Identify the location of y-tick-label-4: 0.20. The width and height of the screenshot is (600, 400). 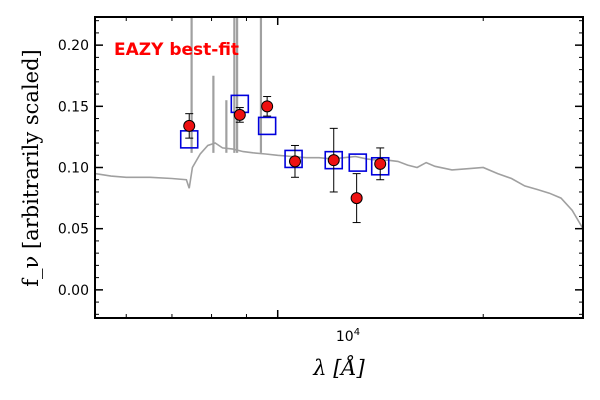
(73, 46).